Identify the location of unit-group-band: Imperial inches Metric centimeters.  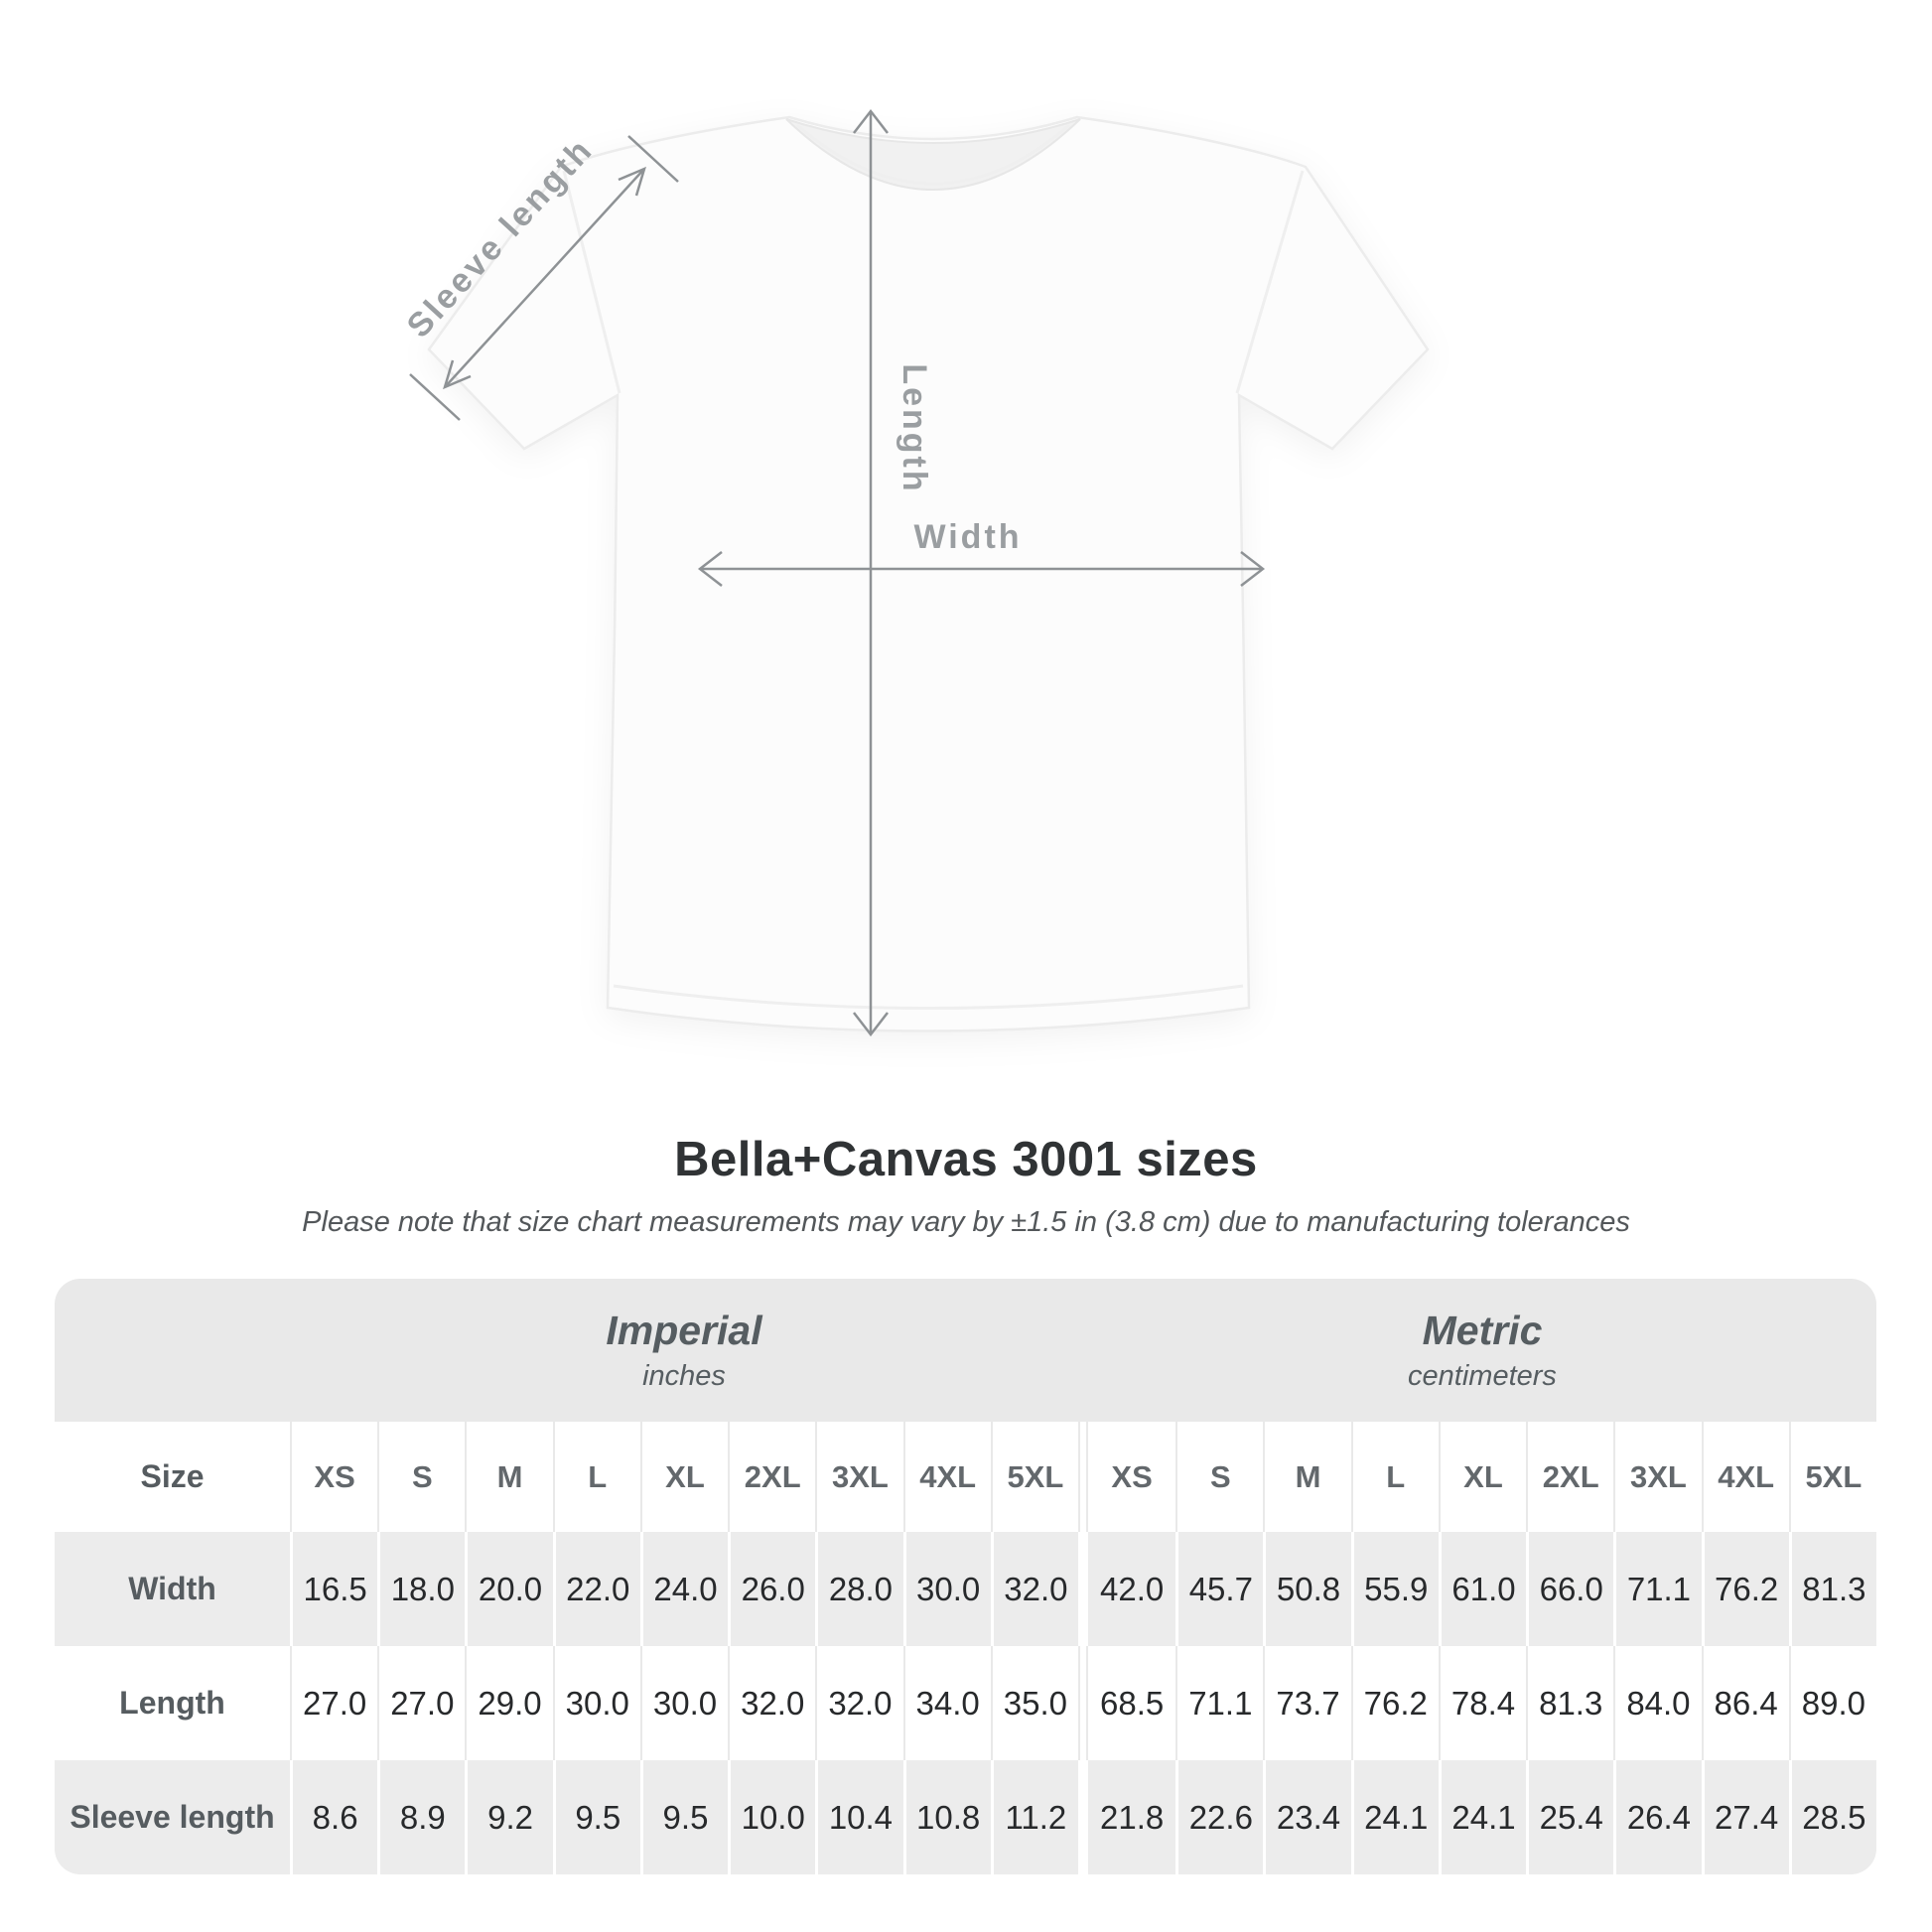
(966, 1350).